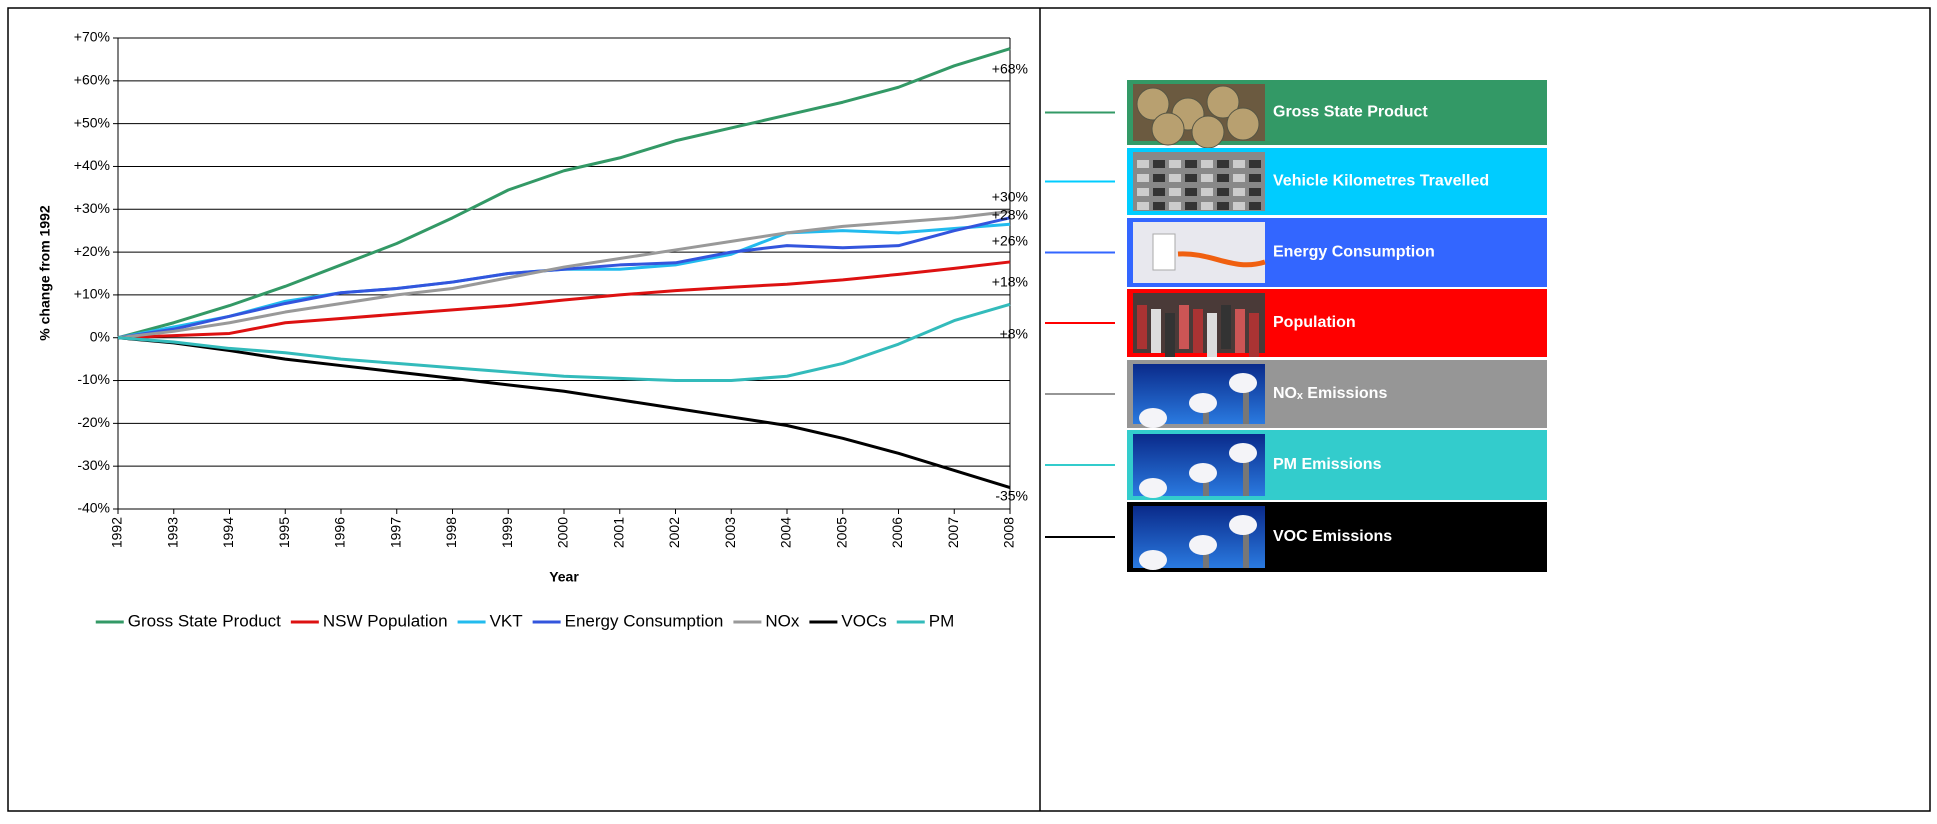 The image size is (1937, 824). What do you see at coordinates (45, 273) in the screenshot?
I see `y-axis-label: % change from 1992` at bounding box center [45, 273].